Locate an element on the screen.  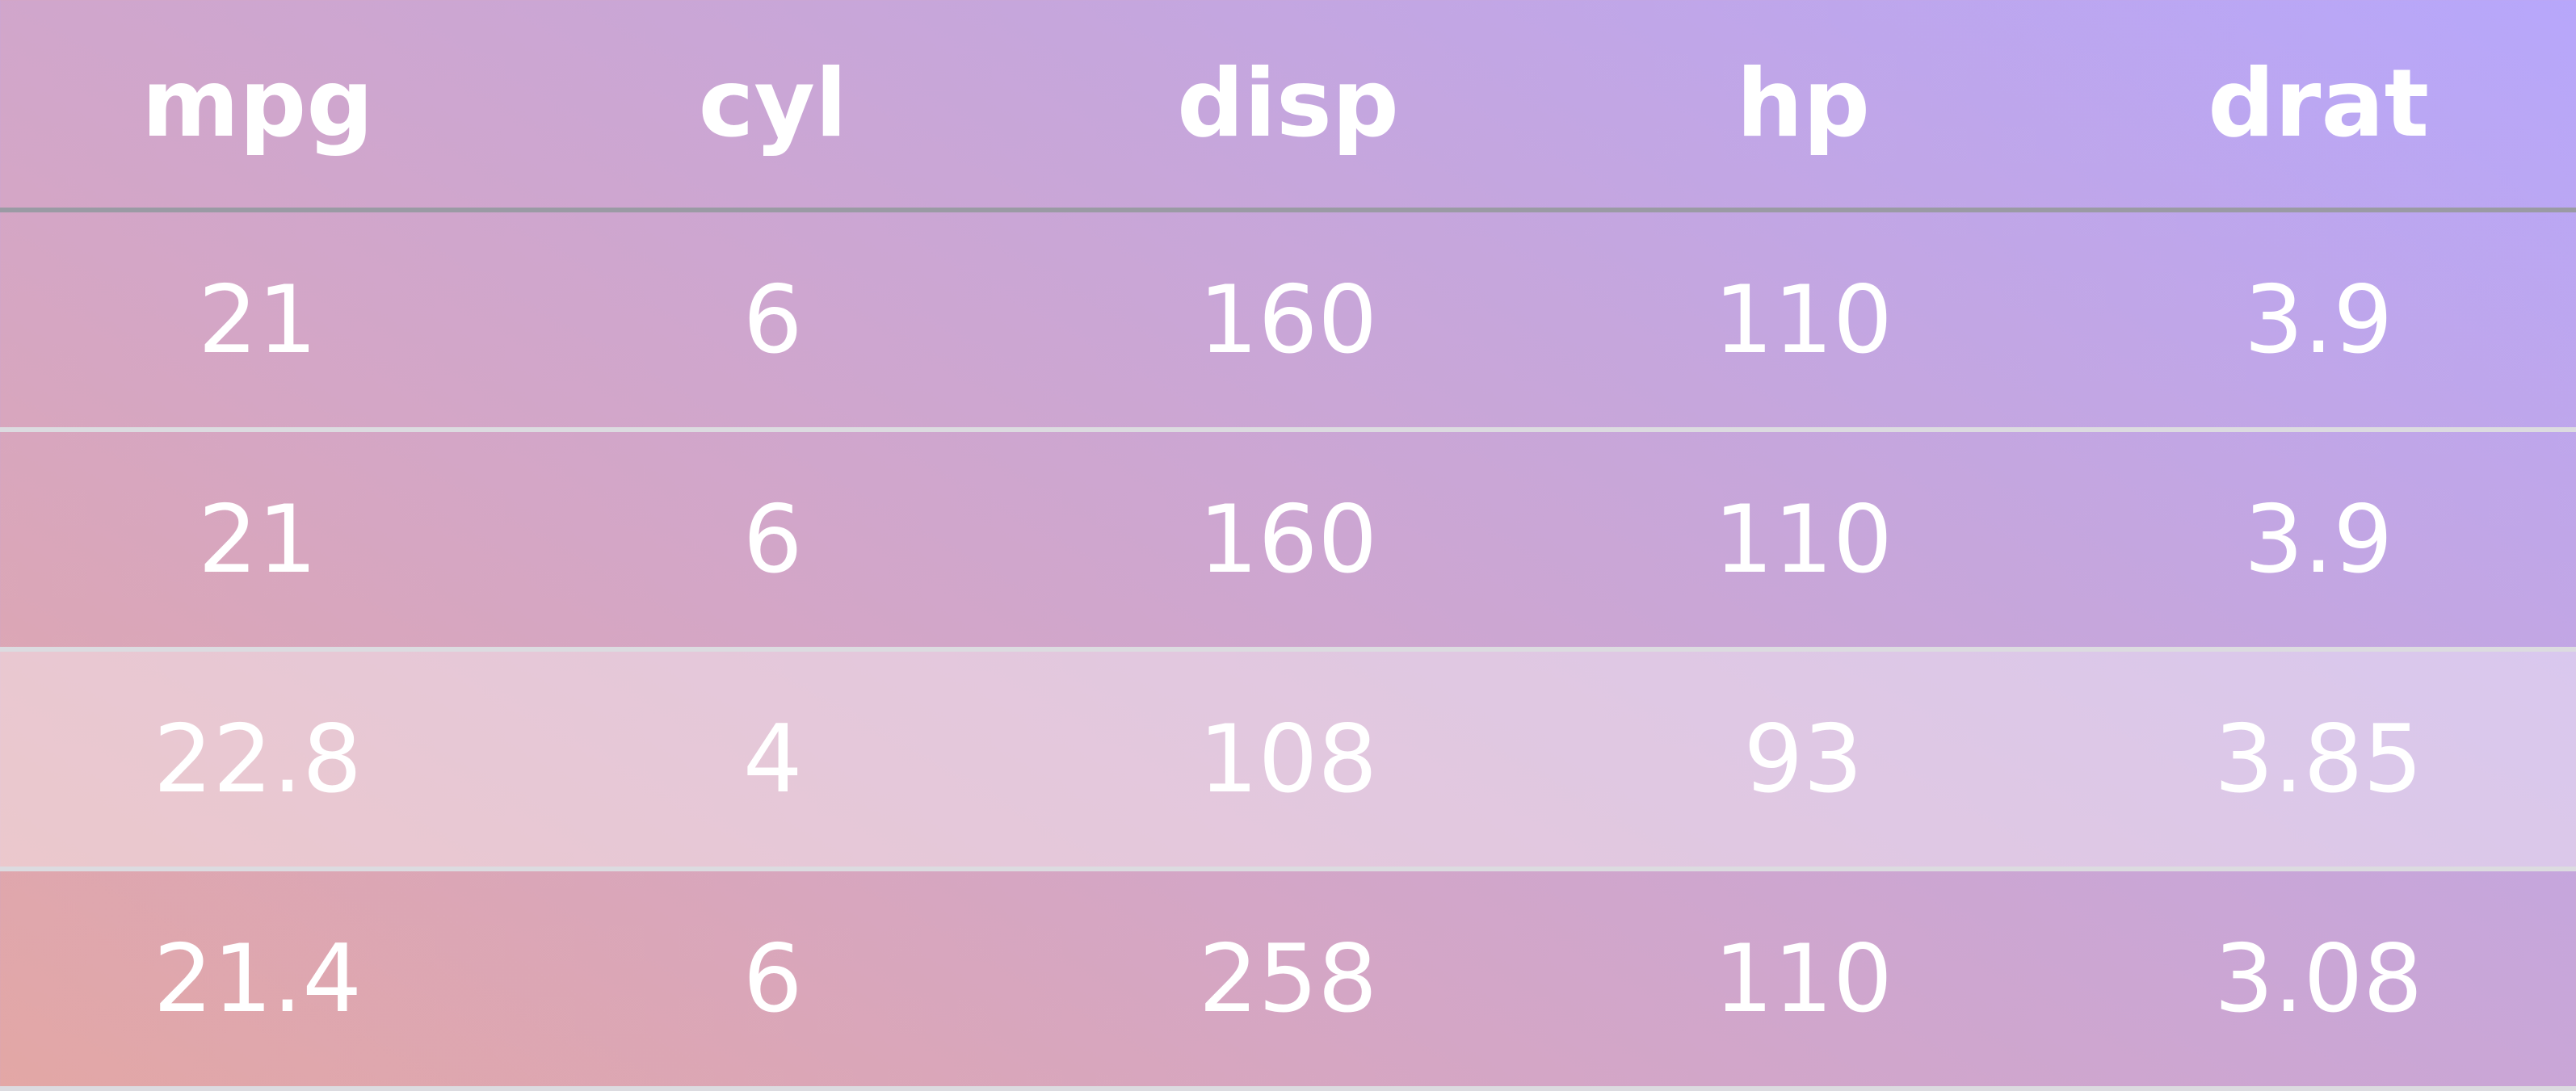
table-cell: 21.4 is located at coordinates (257, 979).